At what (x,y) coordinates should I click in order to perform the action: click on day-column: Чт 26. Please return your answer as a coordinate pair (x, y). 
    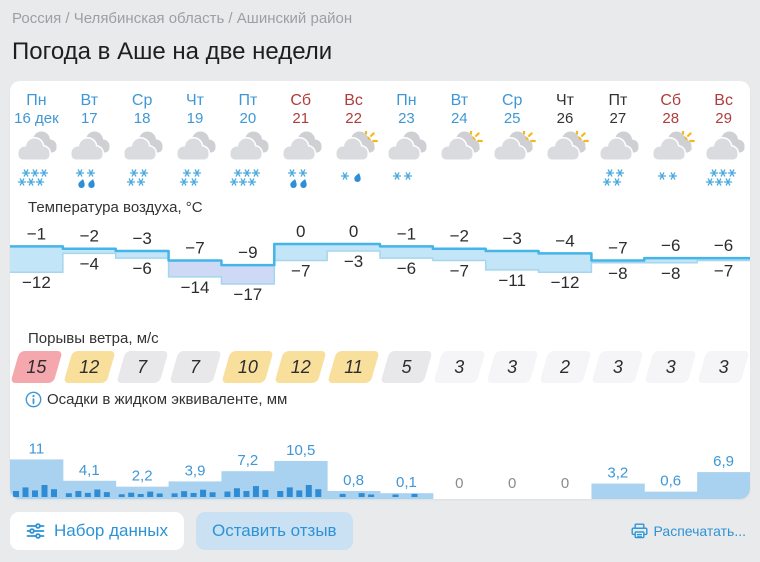
    Looking at the image, I should click on (565, 109).